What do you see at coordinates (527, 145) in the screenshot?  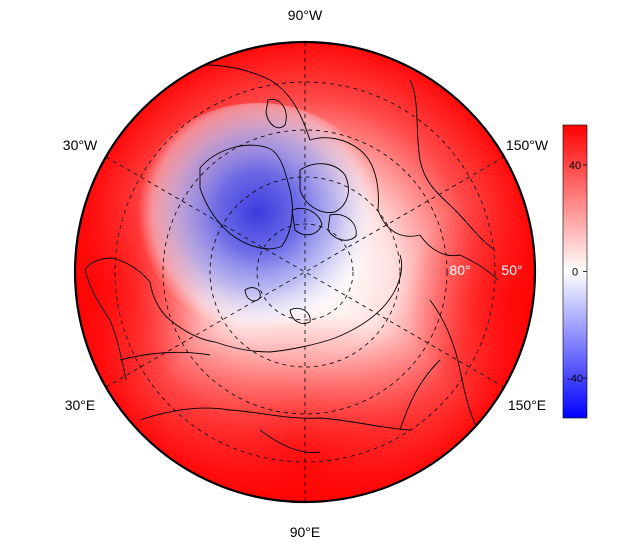 I see `lon-label-upper-right: 150°W` at bounding box center [527, 145].